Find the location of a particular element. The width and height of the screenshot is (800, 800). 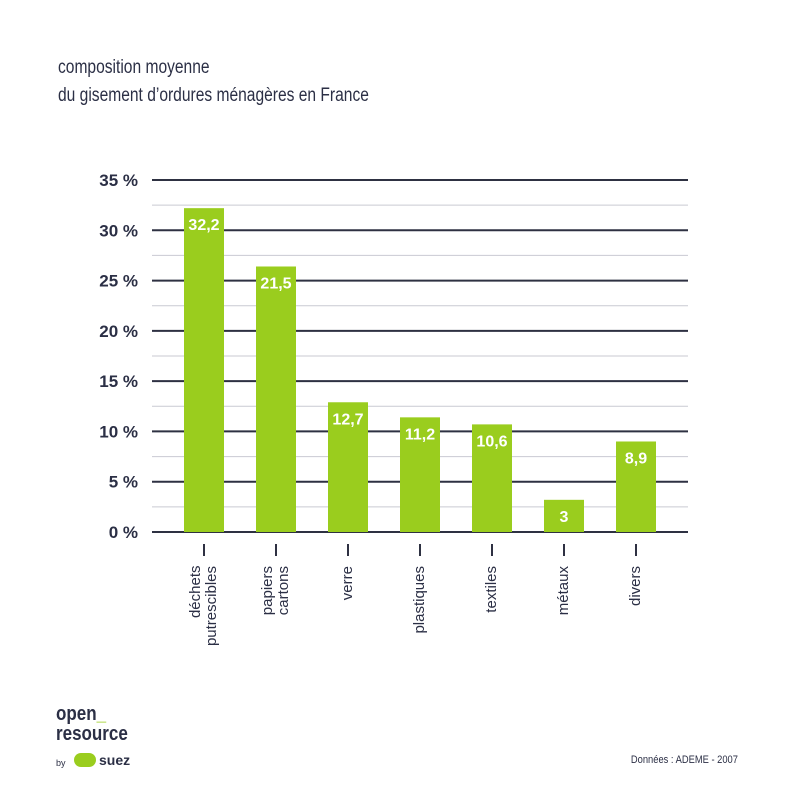

y-tick-label: 15 % is located at coordinates (118, 381).